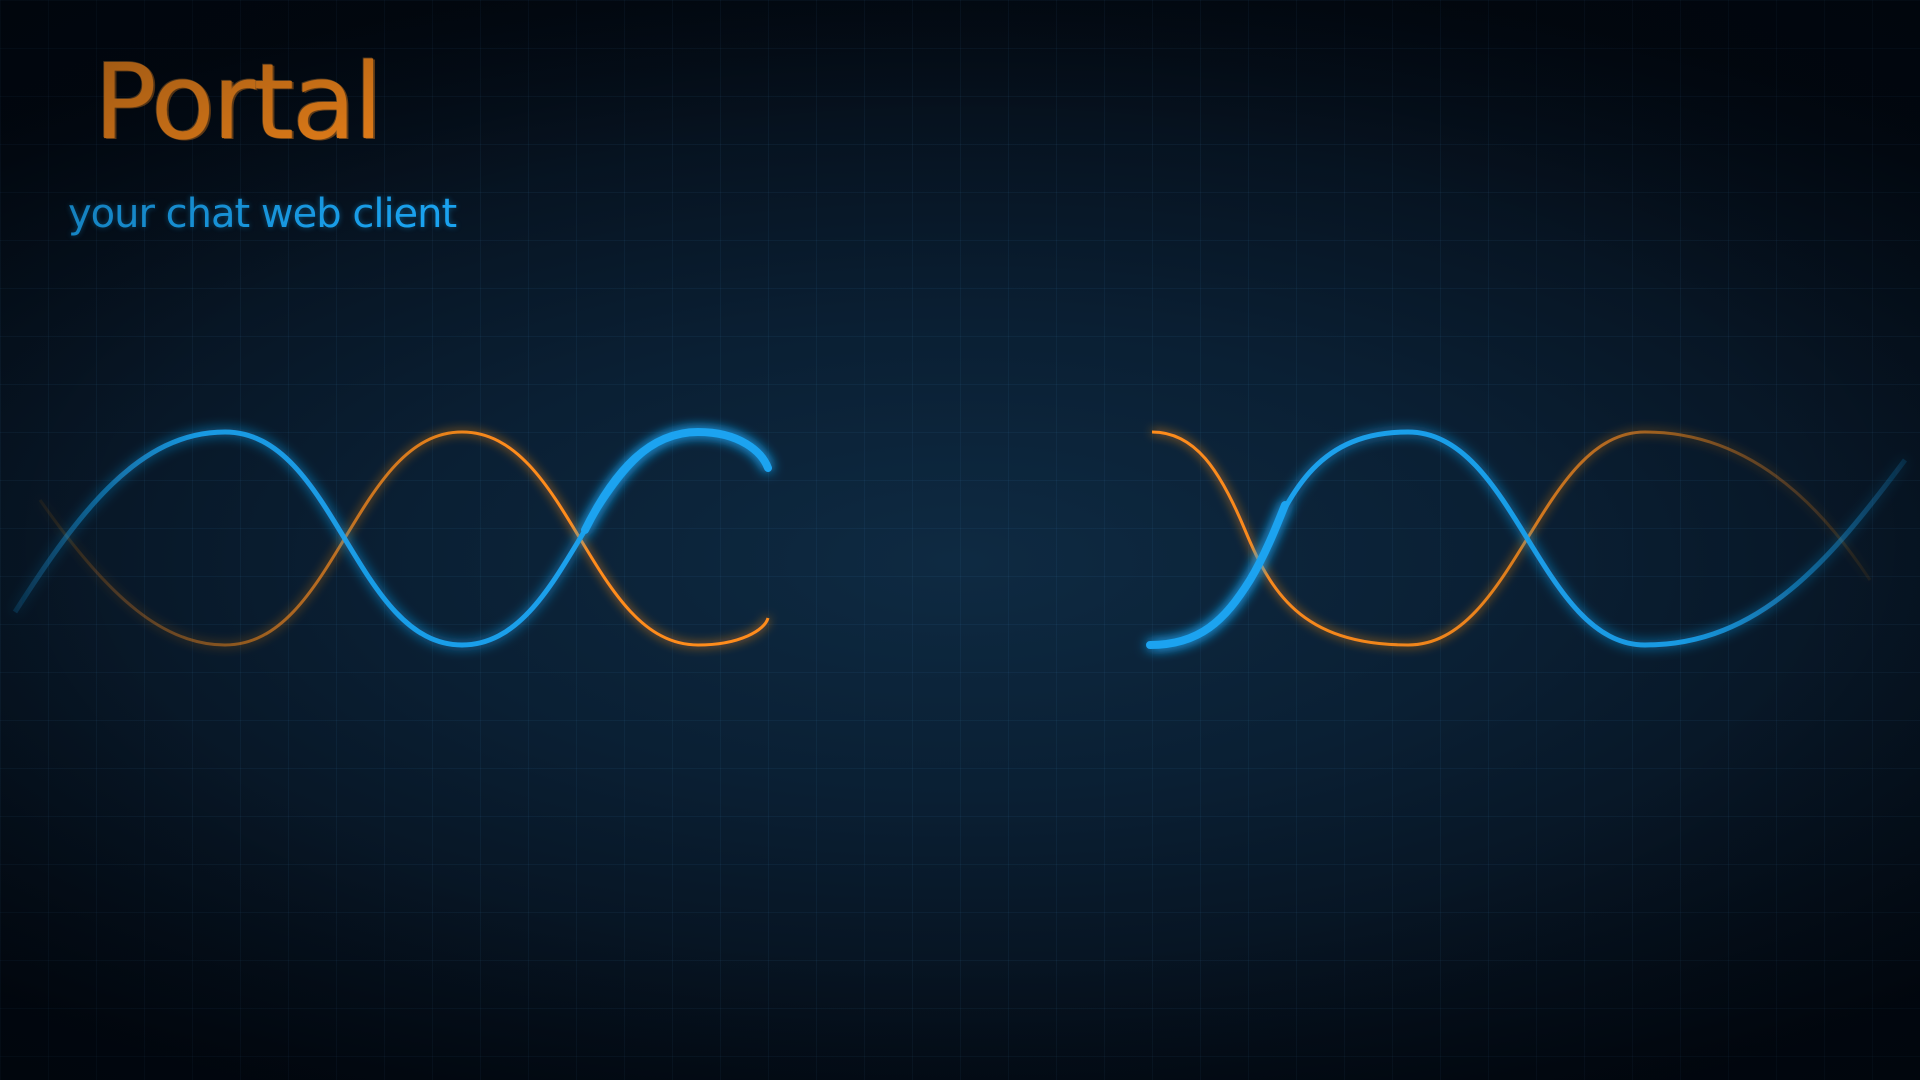 This screenshot has width=1920, height=1080. What do you see at coordinates (676, 480) in the screenshot?
I see `left-blue-wave-highlight` at bounding box center [676, 480].